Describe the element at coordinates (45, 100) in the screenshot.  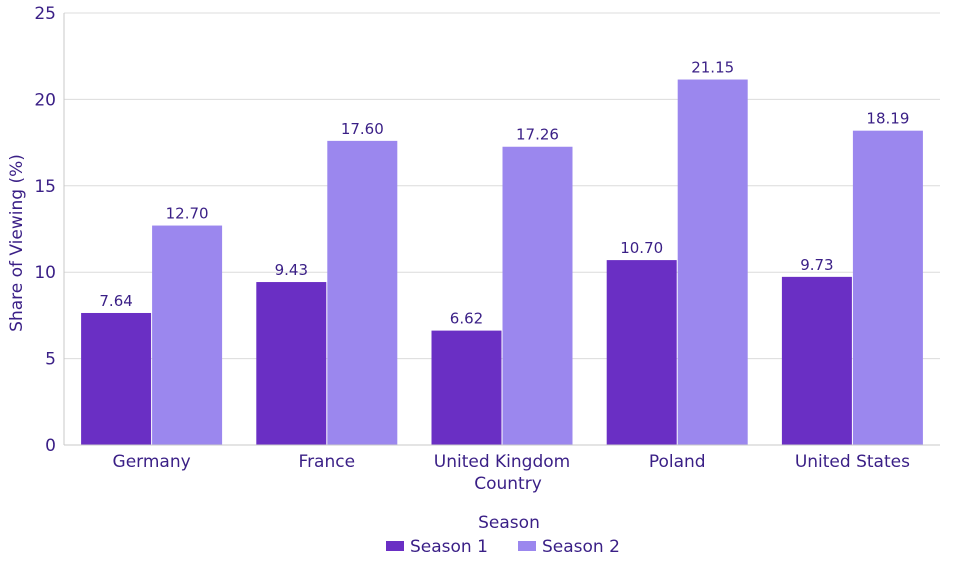
I see `y-tick-label: 20` at that location.